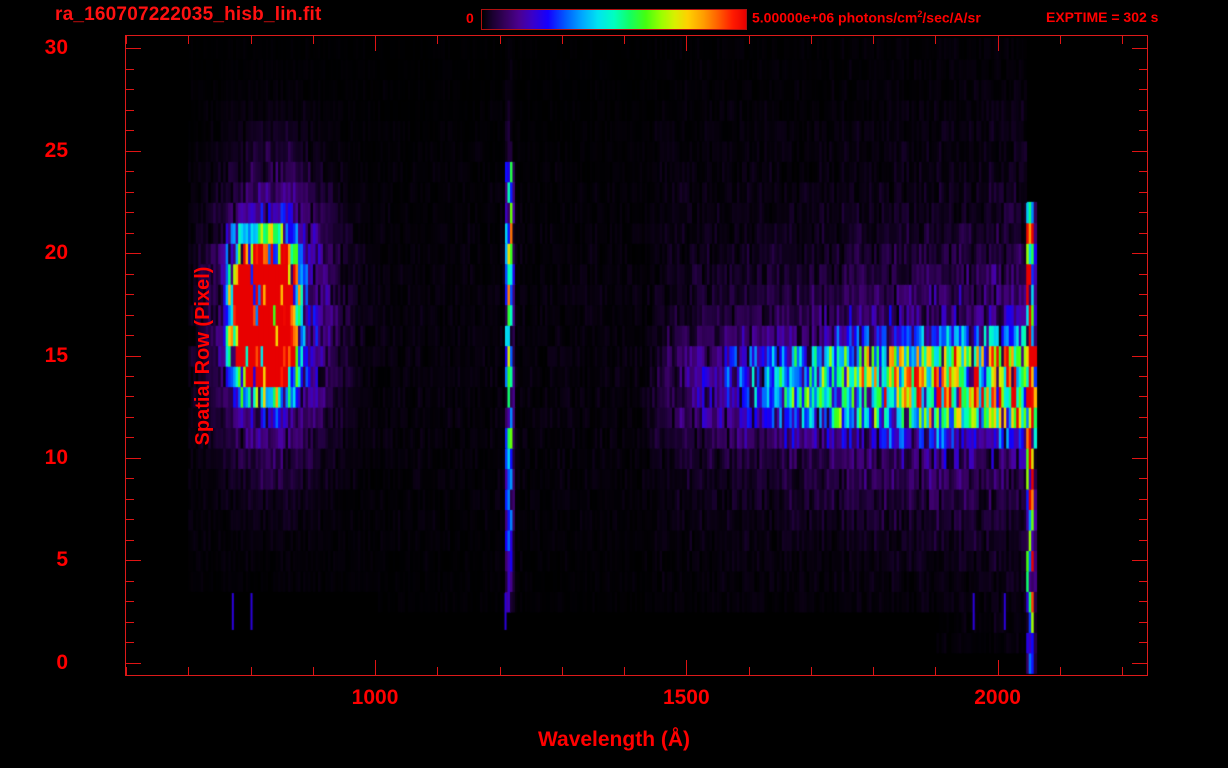 The width and height of the screenshot is (1228, 768). What do you see at coordinates (188, 14) in the screenshot?
I see `page-title: ra_160707222035_hisb_lin.fit` at bounding box center [188, 14].